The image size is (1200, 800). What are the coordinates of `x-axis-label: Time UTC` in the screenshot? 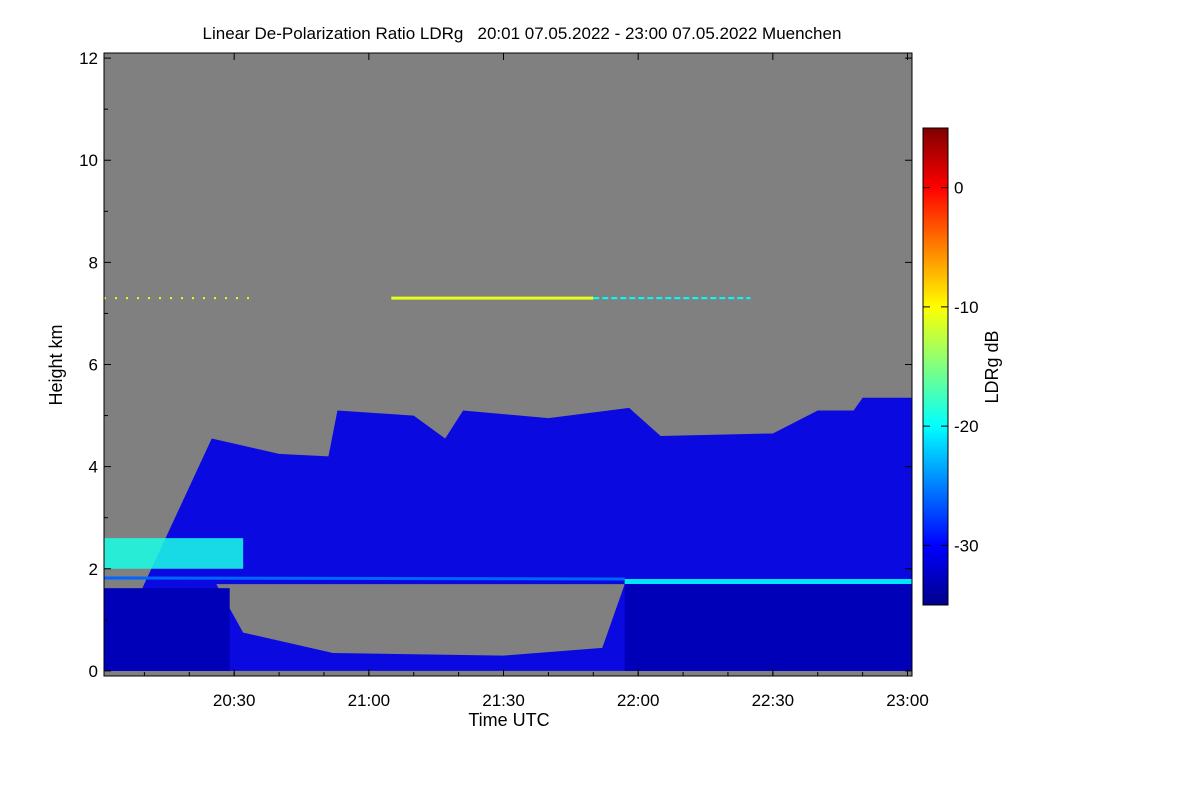 It's located at (508, 720).